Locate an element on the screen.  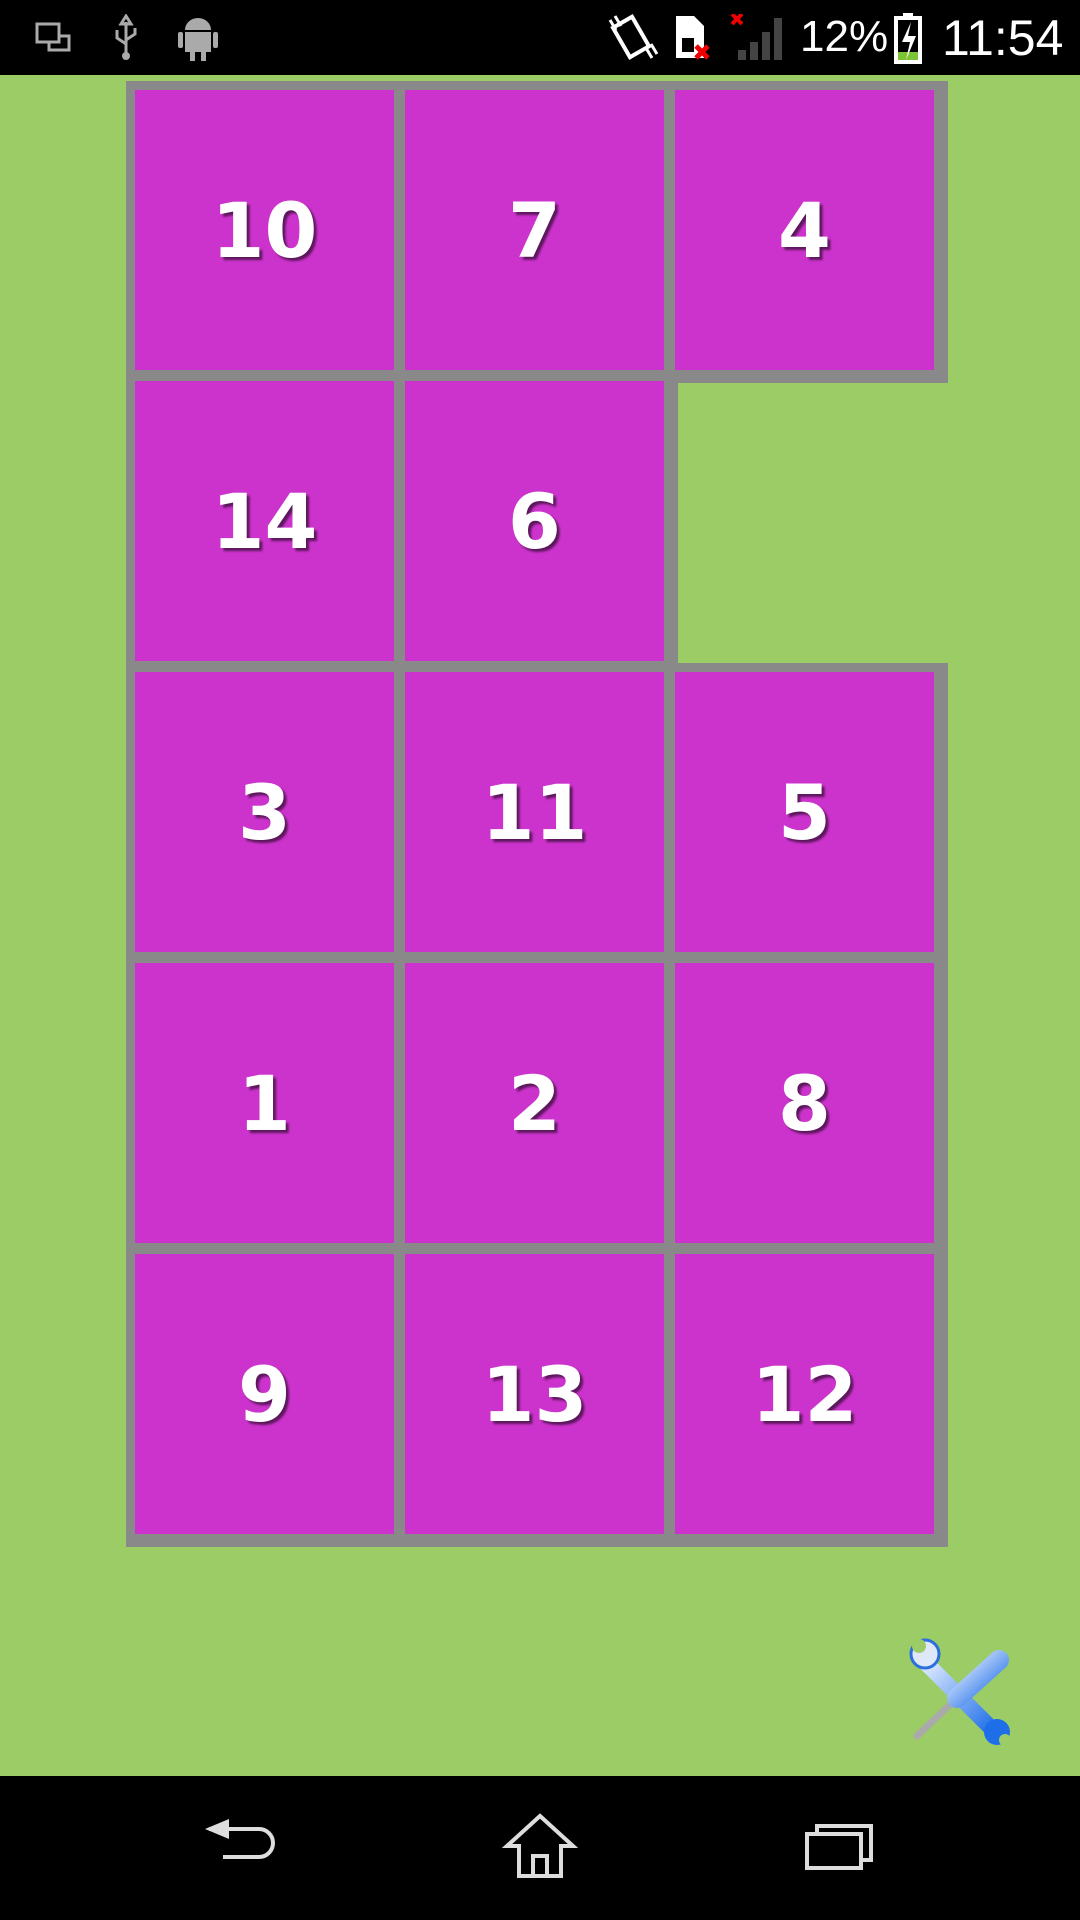
sim-missing-icon is located at coordinates (693, 38).